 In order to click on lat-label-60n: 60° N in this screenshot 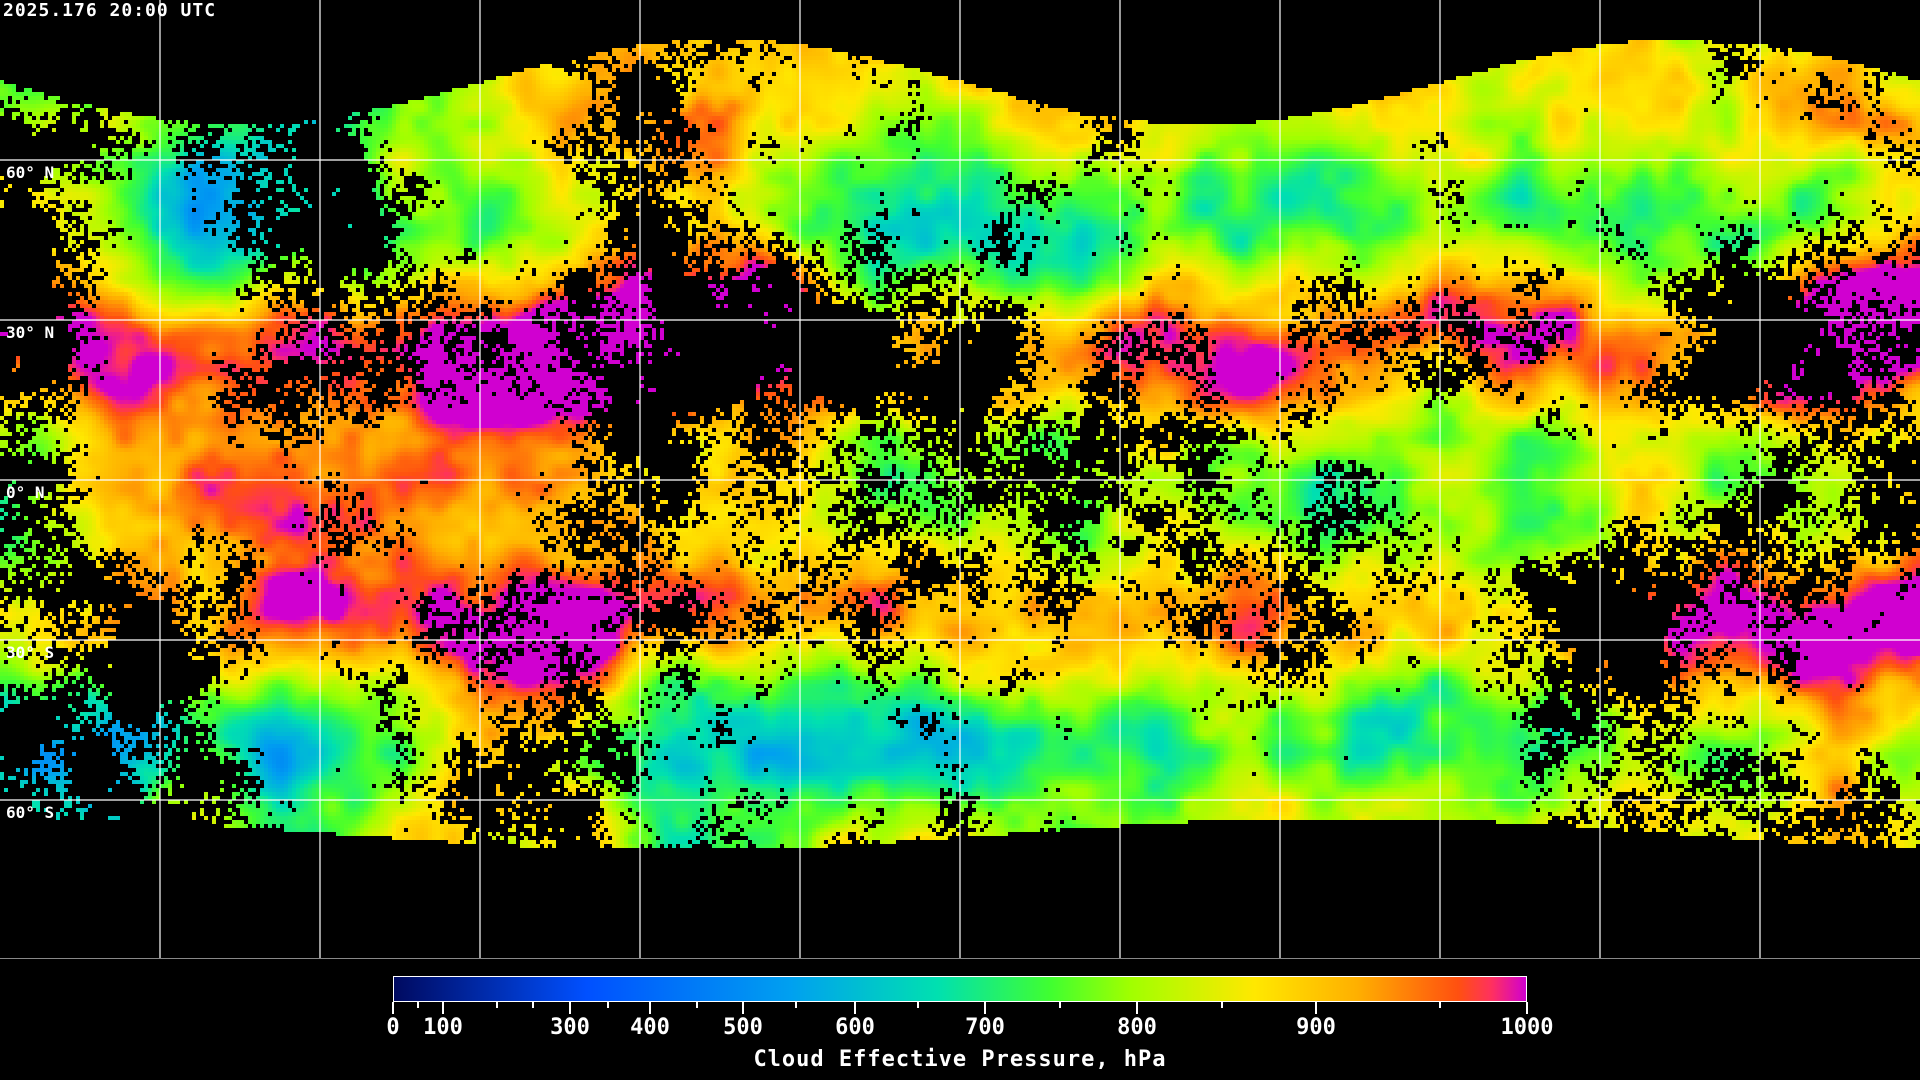, I will do `click(30, 172)`.